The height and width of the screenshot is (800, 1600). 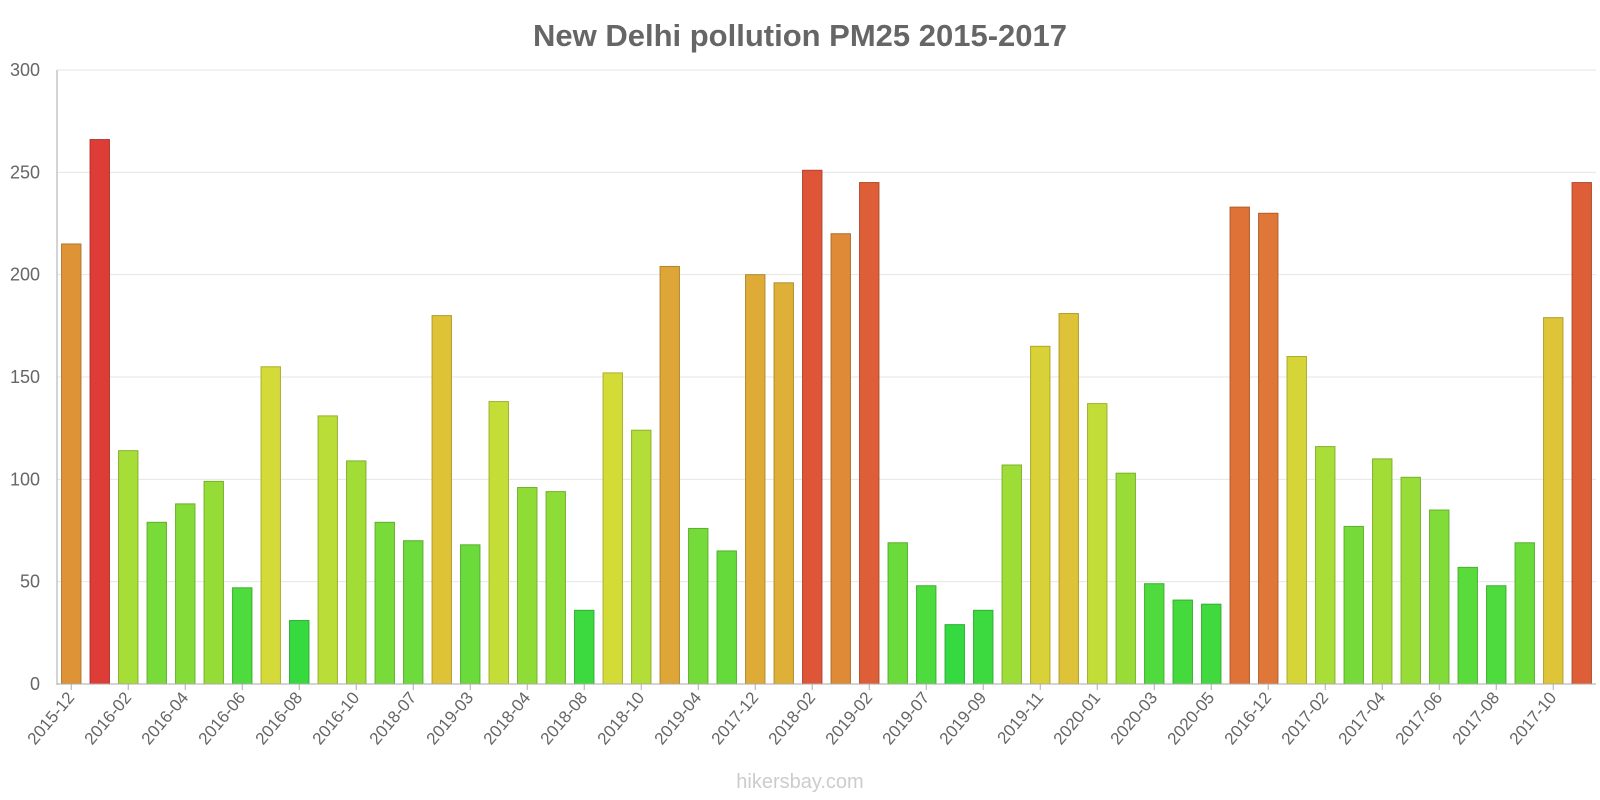 I want to click on x-tick-label: 2020-01, so click(x=1077, y=718).